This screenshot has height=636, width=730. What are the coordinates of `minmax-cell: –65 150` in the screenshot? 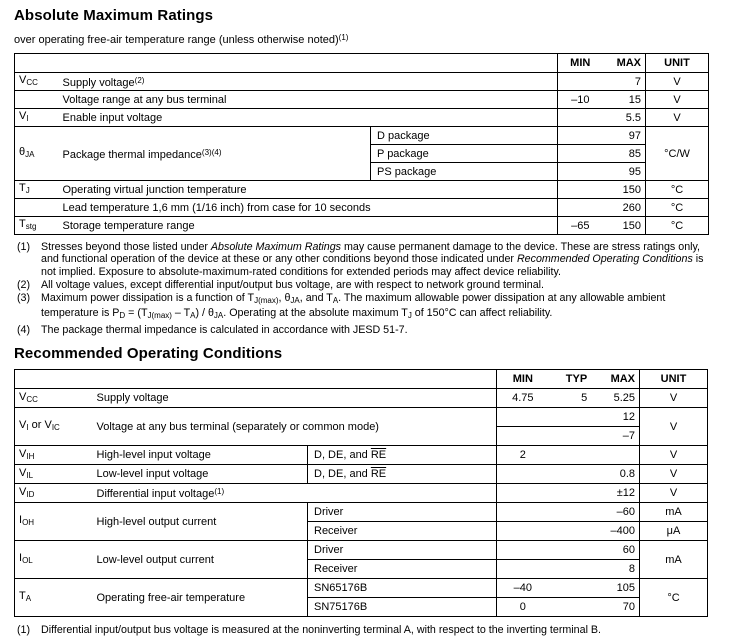 It's located at (601, 225).